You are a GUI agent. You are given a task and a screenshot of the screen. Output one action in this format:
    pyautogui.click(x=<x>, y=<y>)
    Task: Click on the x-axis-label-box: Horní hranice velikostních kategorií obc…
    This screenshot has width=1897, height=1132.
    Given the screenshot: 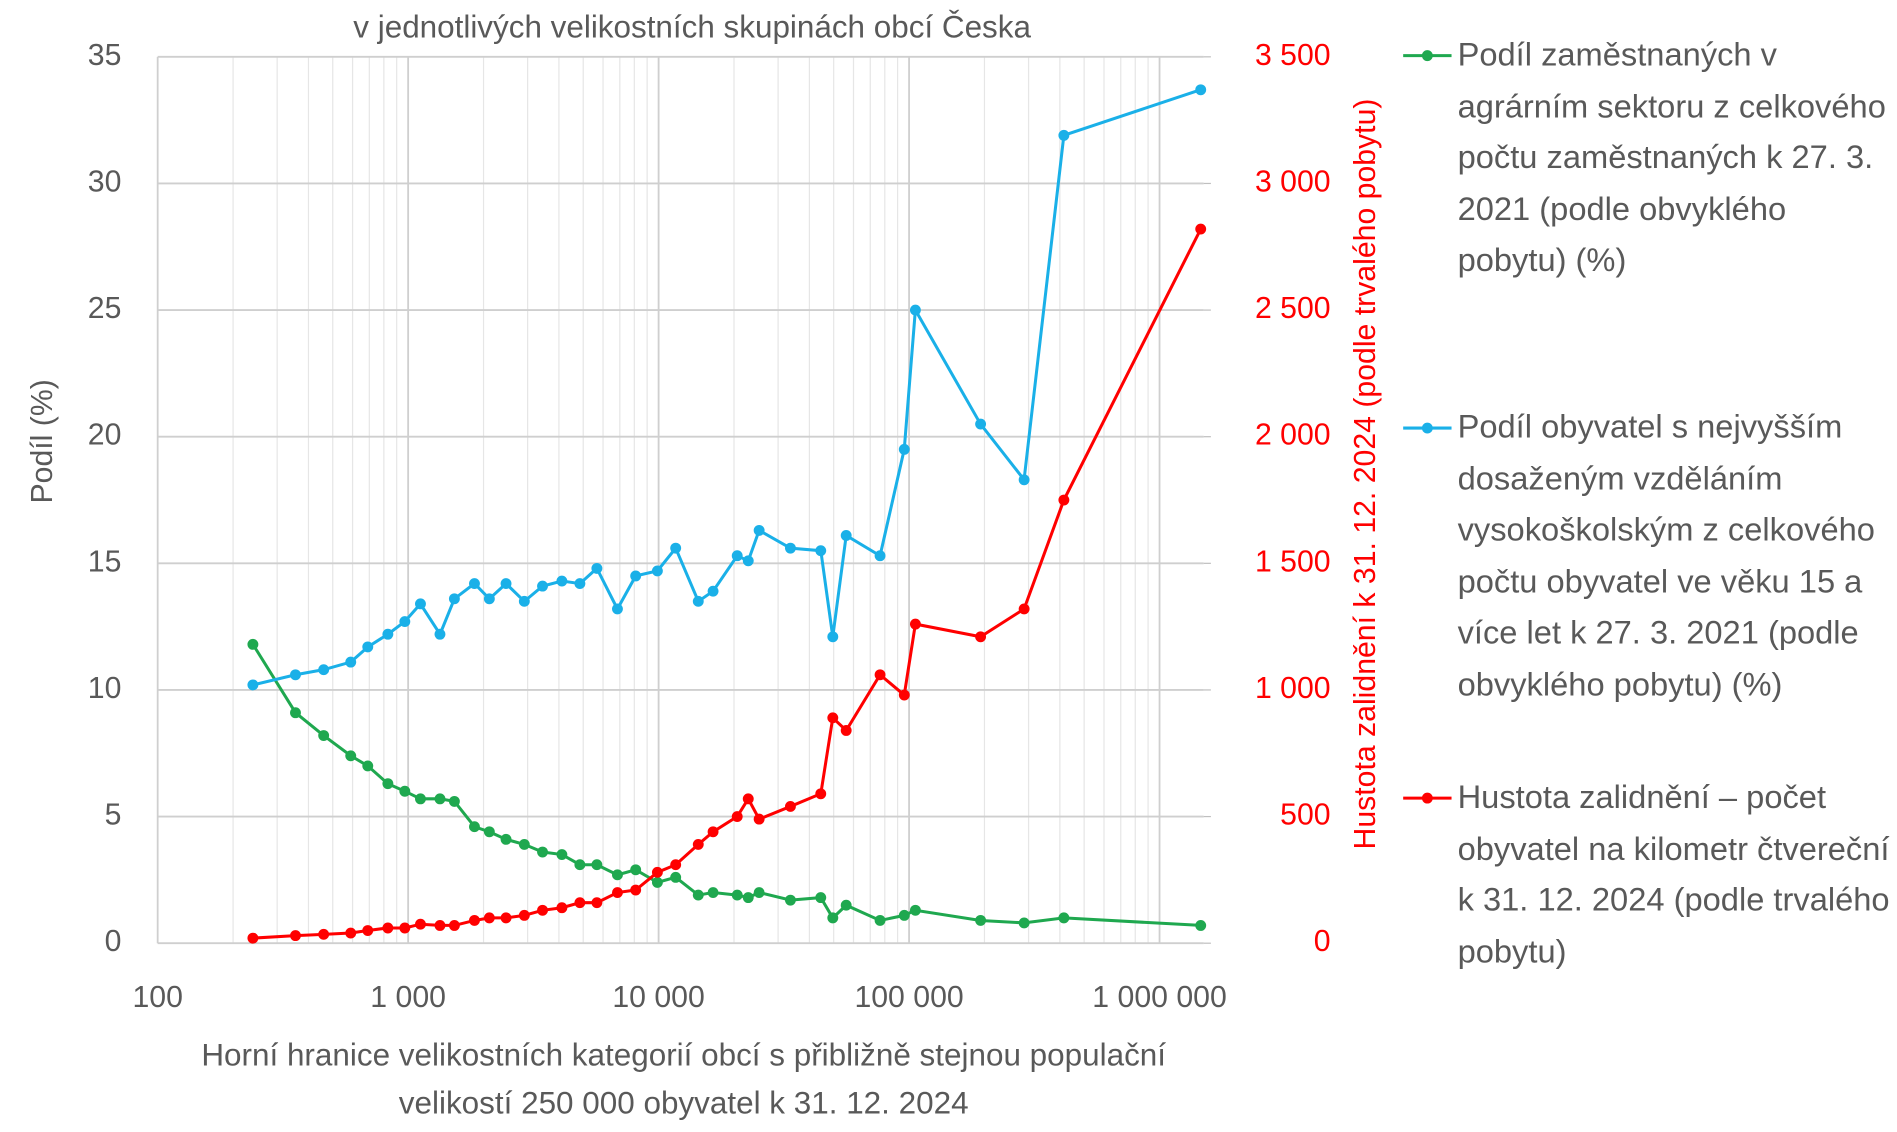 What is the action you would take?
    pyautogui.click(x=684, y=1078)
    